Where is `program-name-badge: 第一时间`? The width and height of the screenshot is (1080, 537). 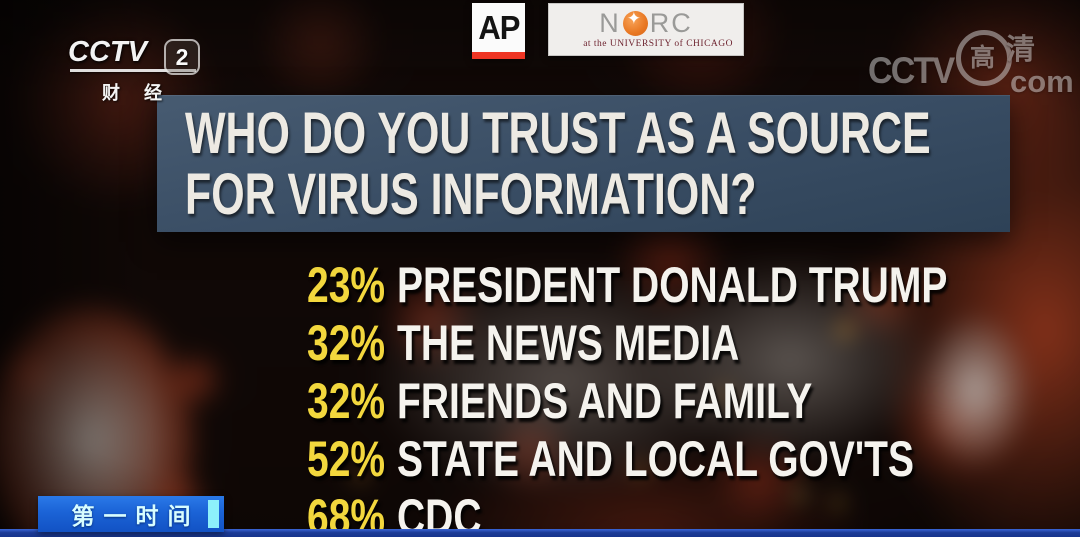
program-name-badge: 第一时间 is located at coordinates (131, 514).